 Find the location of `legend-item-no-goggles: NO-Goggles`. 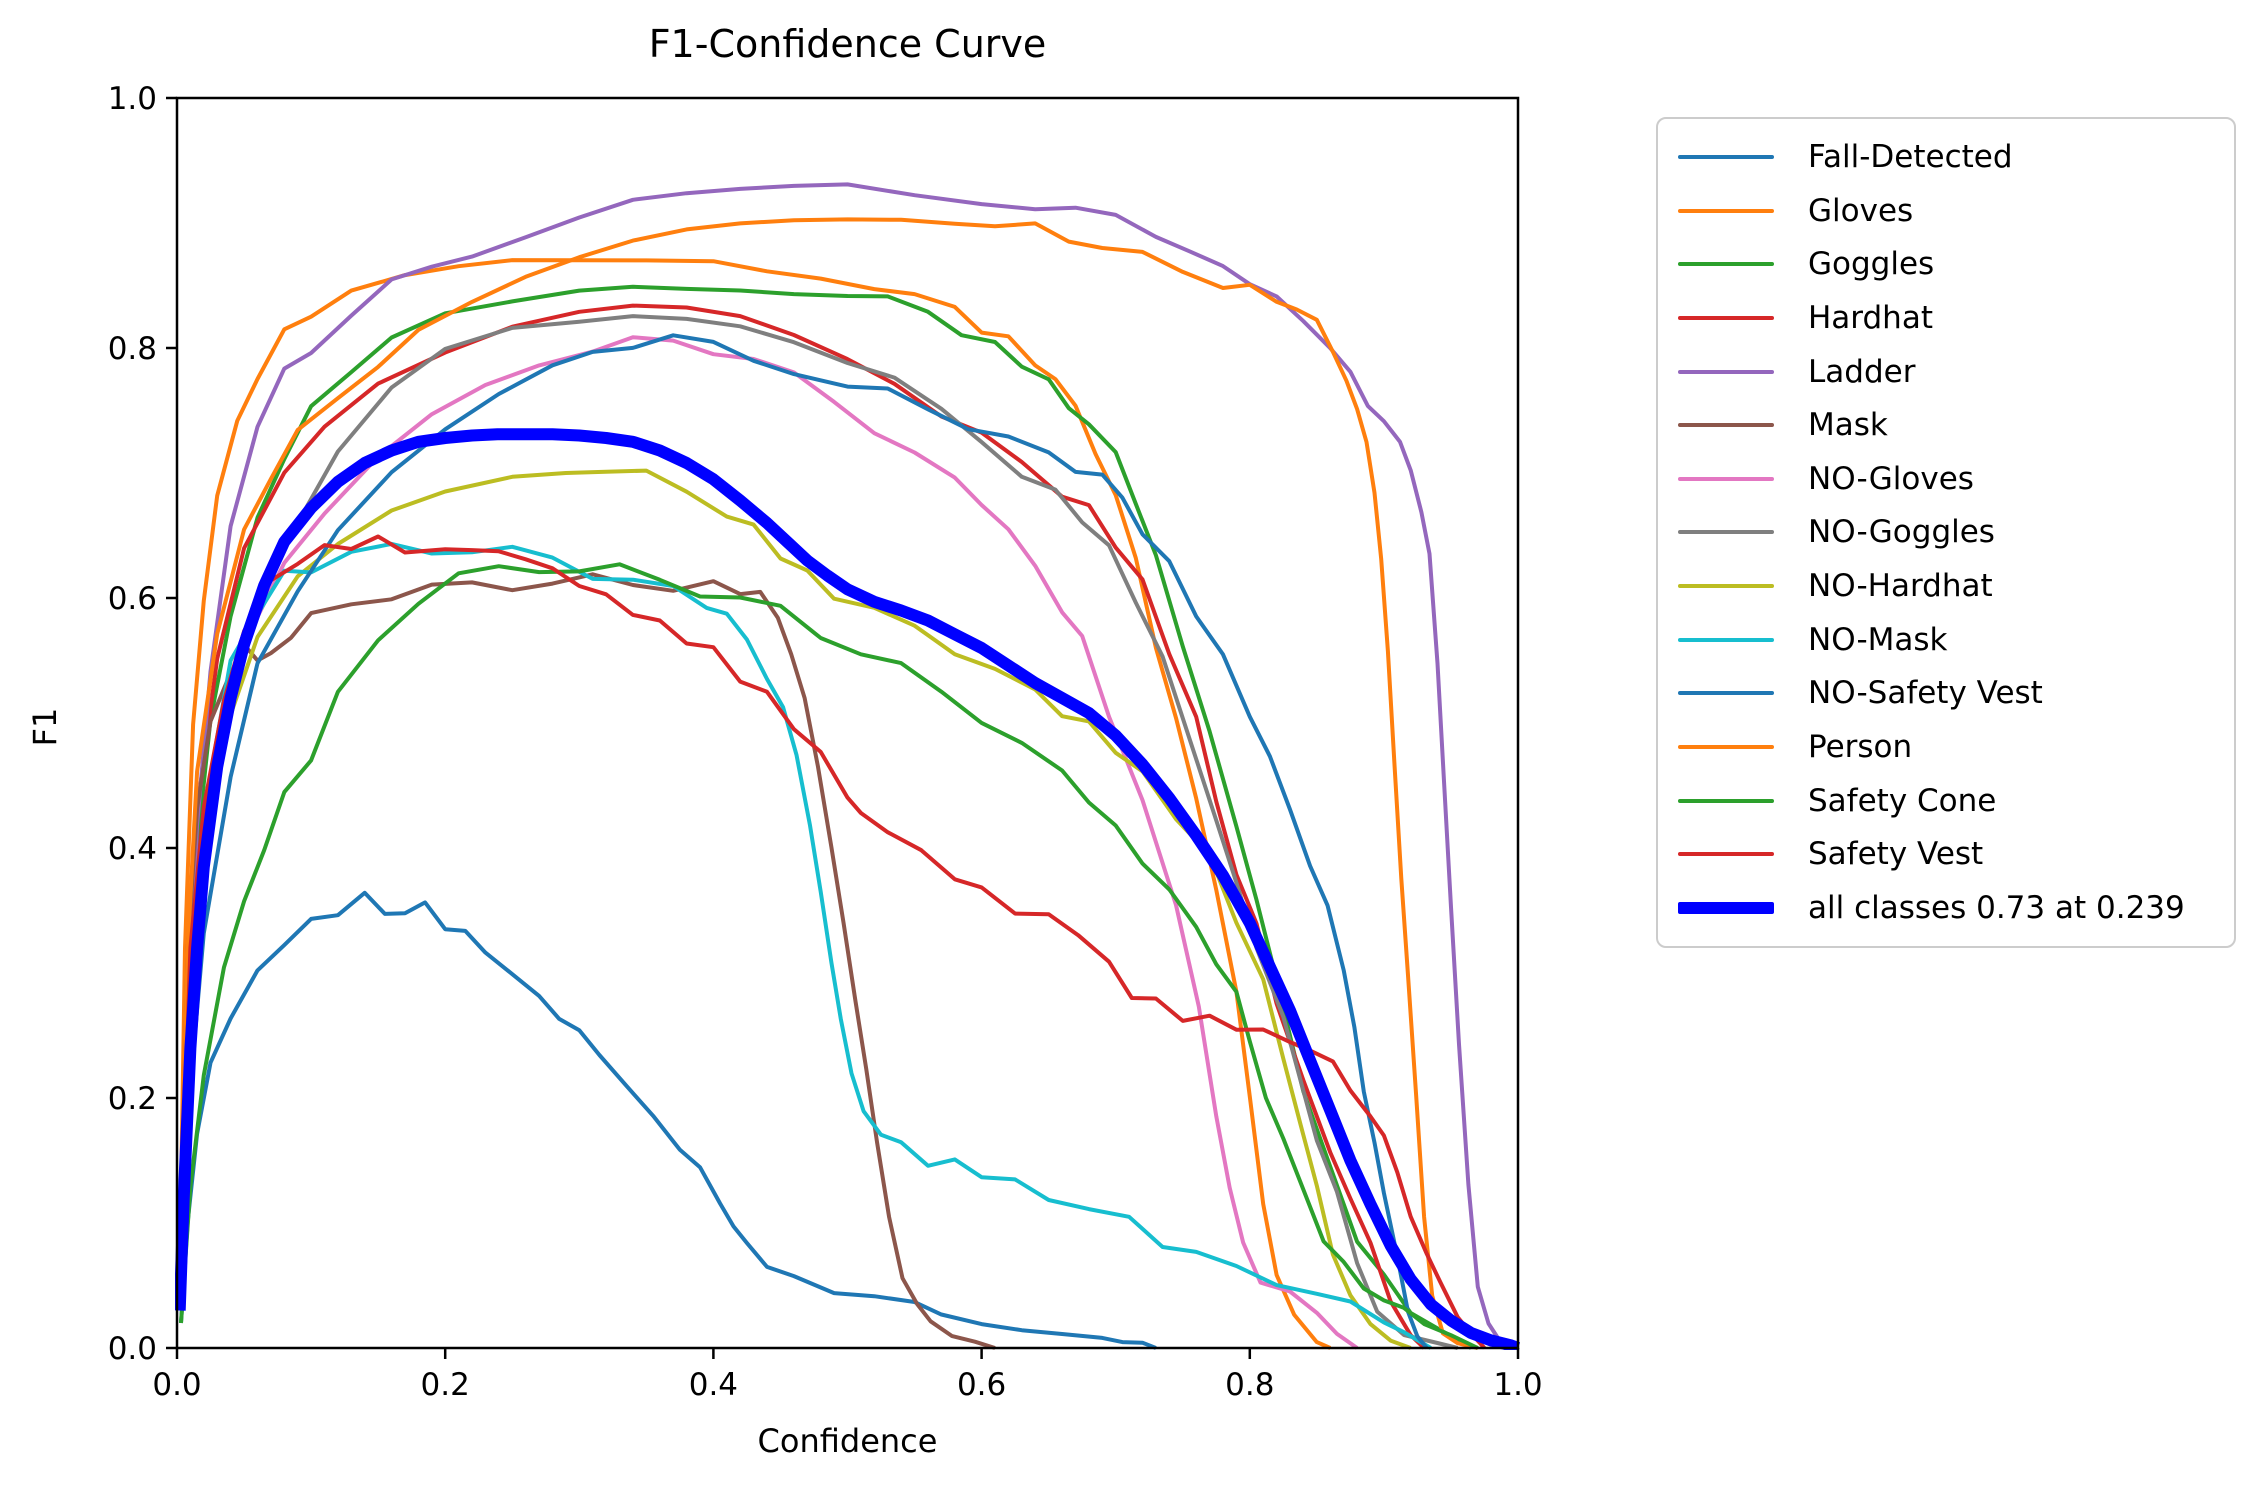

legend-item-no-goggles: NO-Goggles is located at coordinates (1946, 532).